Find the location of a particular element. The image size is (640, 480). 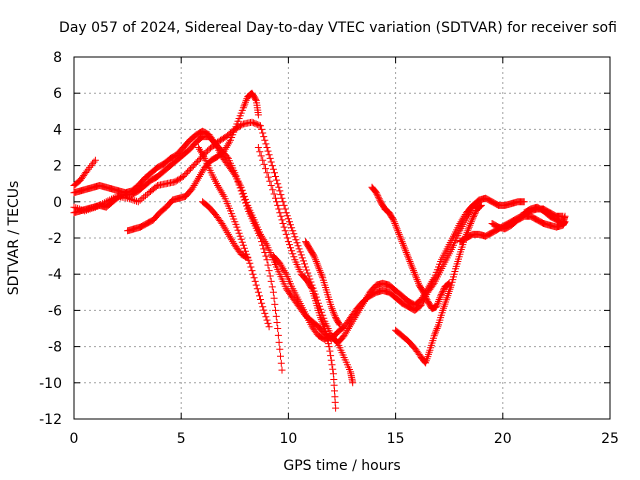

series-arc9 is located at coordinates (313, 319).